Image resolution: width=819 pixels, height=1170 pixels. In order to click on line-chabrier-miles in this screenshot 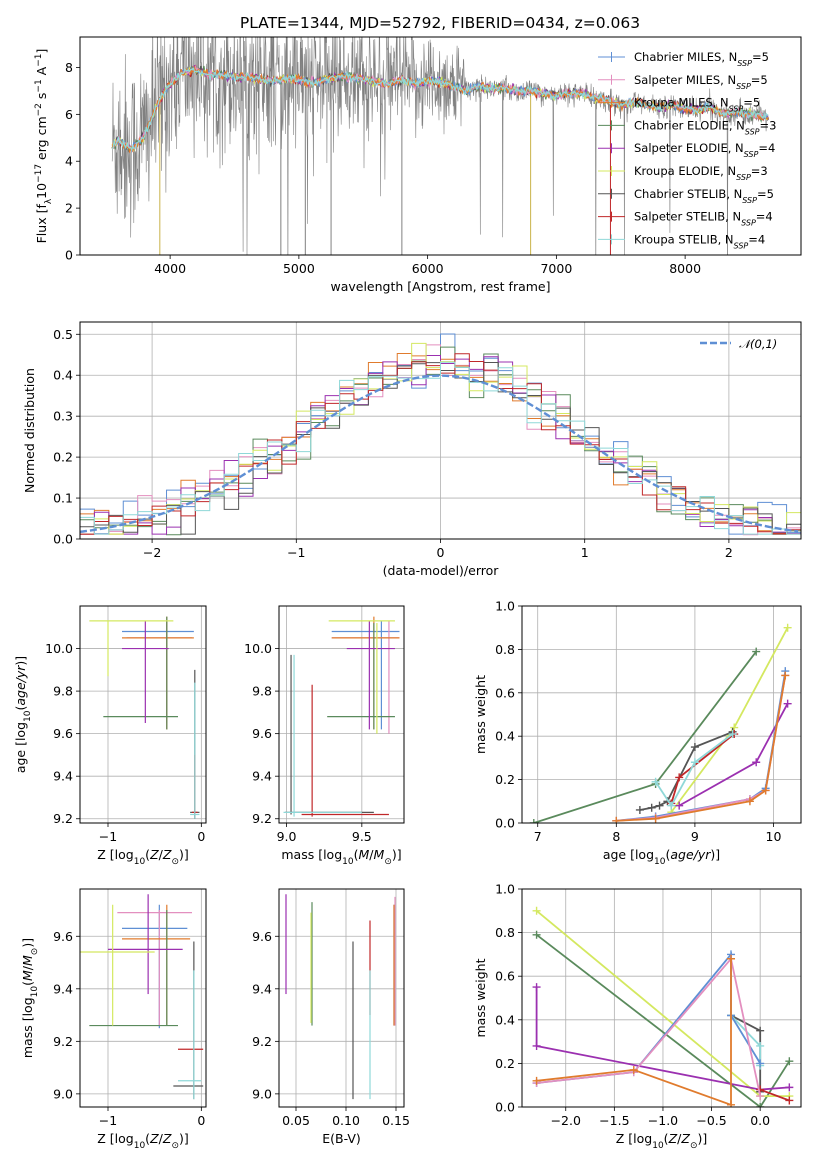, I will do `click(701, 746)`.